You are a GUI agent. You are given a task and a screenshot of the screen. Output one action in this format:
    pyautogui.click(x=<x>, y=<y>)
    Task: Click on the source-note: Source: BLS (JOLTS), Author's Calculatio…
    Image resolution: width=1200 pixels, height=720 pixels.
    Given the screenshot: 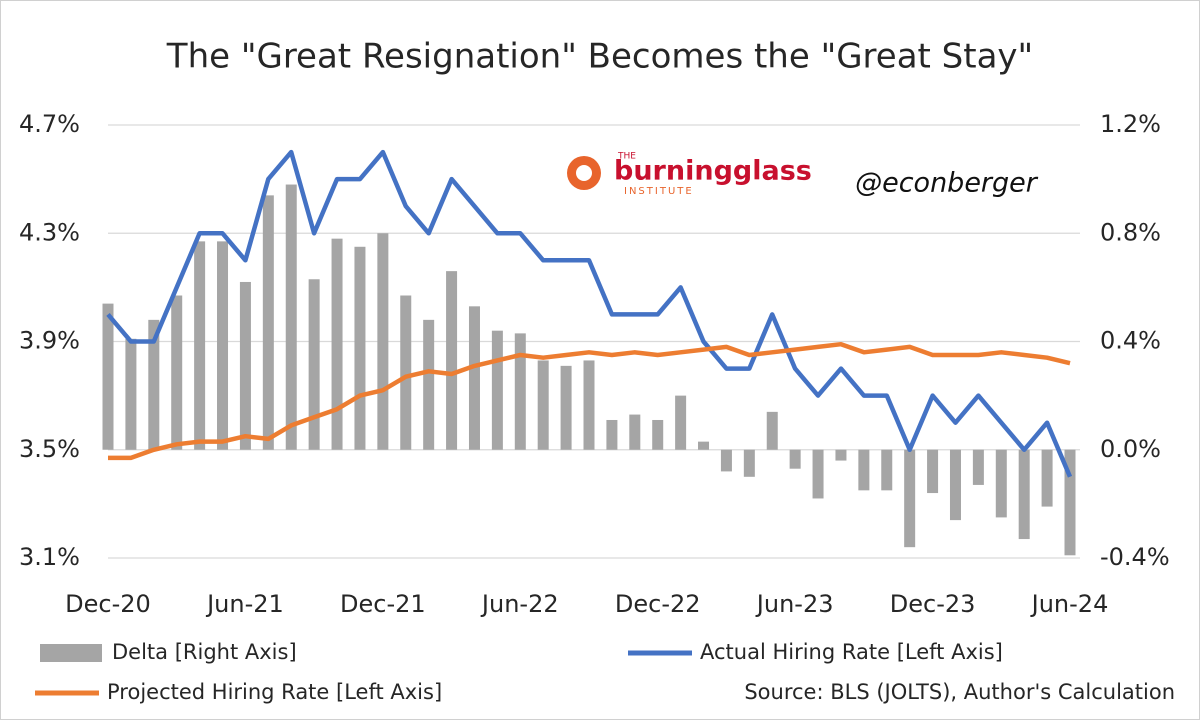 What is the action you would take?
    pyautogui.click(x=959, y=692)
    